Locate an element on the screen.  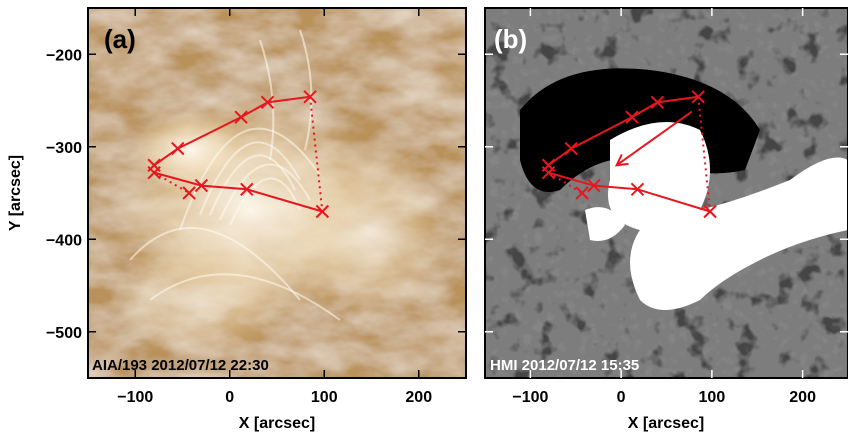
arrow-shaft is located at coordinates (654, 138).